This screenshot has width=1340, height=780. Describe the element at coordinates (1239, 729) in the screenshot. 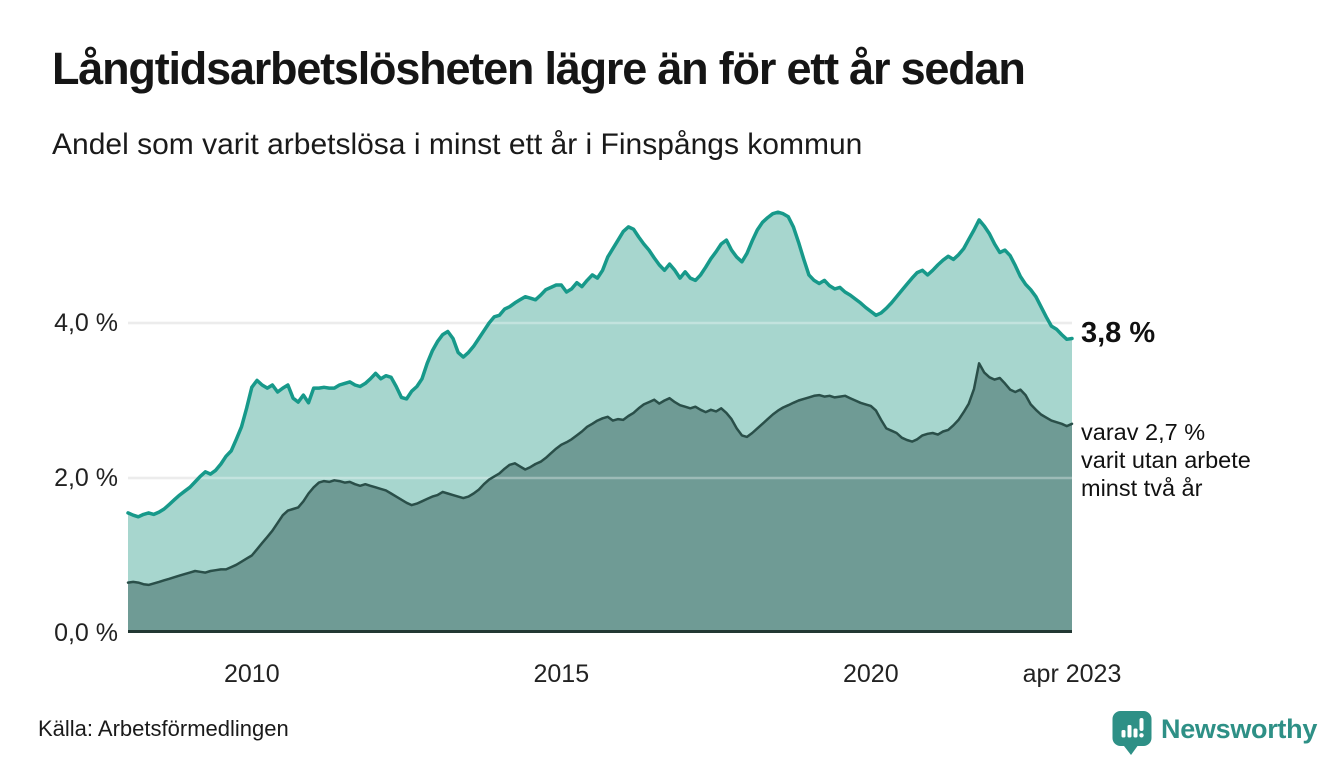

I see `newsworthy-wordmark: Newsworthy` at that location.